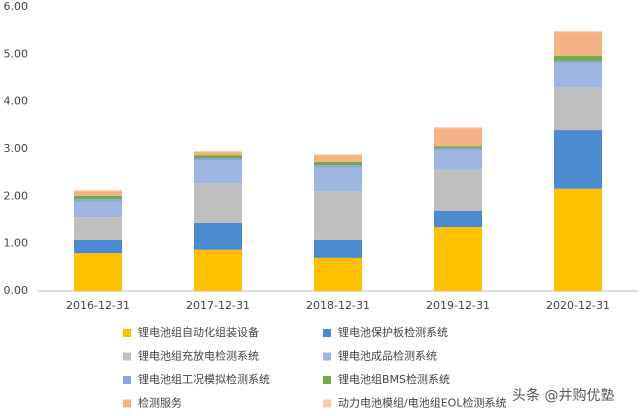  What do you see at coordinates (204, 379) in the screenshot?
I see `legend-label: 锂电池组工况模拟检测系统` at bounding box center [204, 379].